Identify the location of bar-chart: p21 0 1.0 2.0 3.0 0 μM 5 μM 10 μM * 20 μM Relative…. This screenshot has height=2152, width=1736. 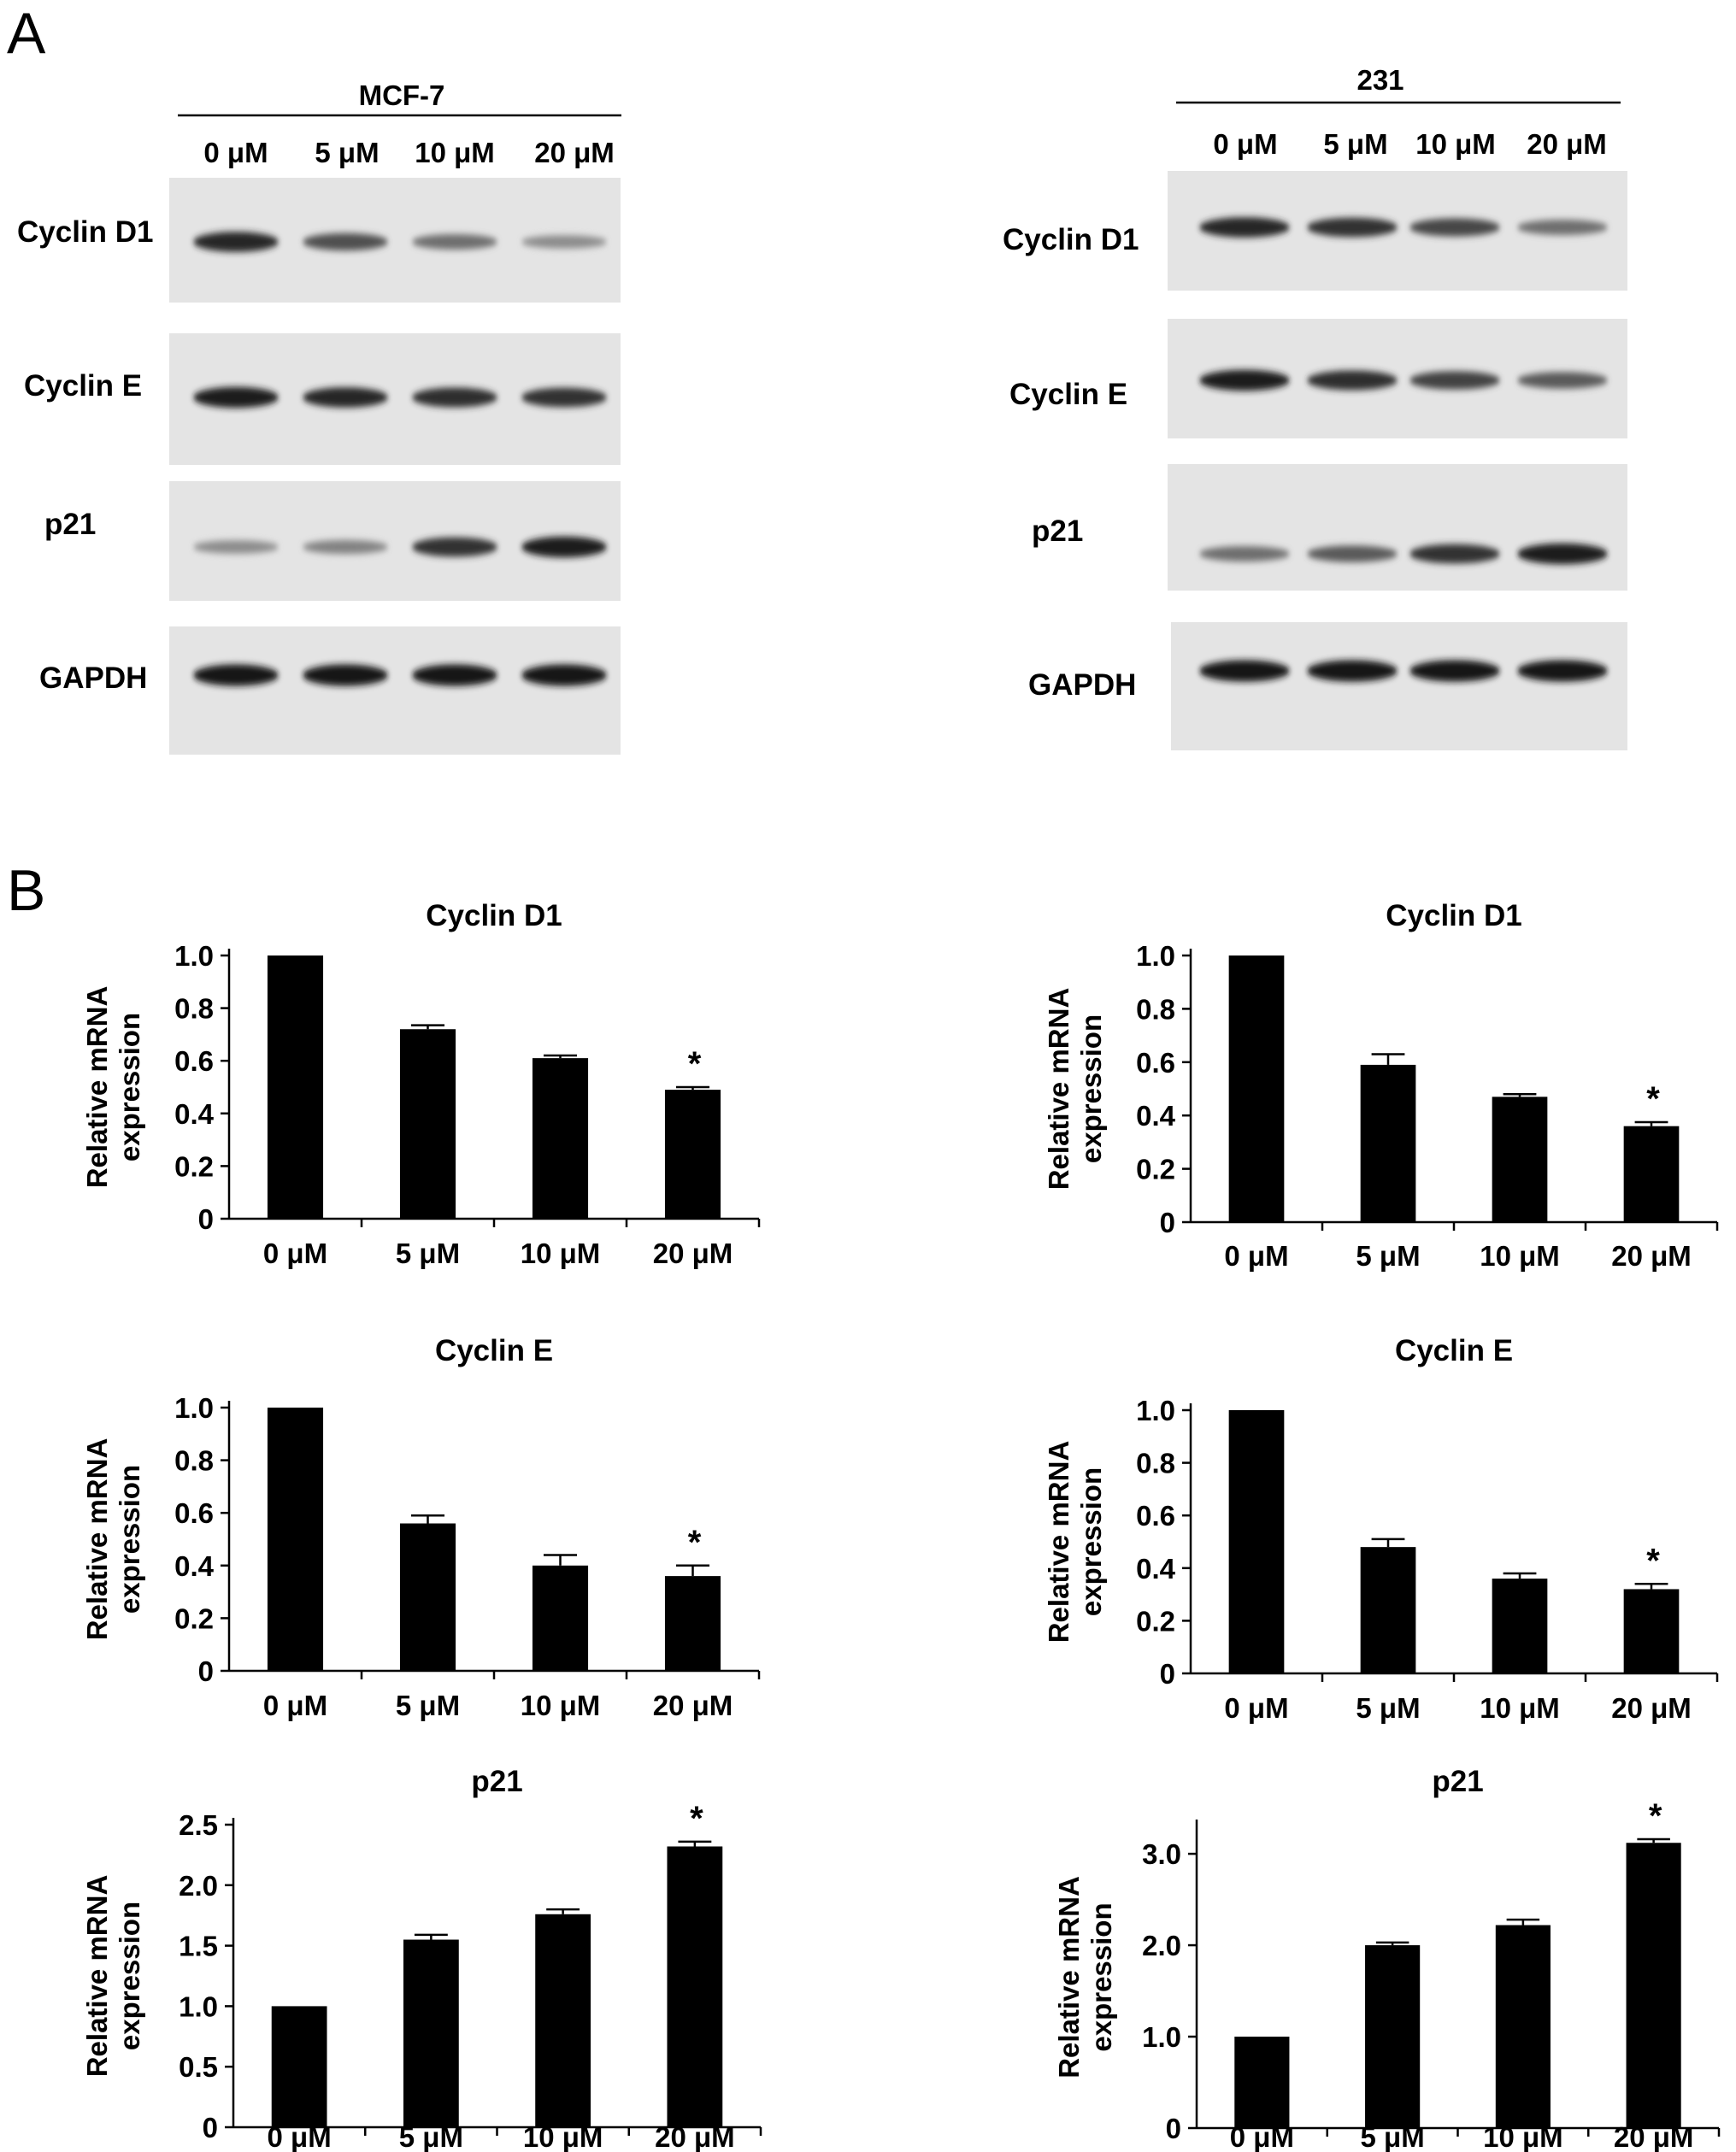
(1387, 1958).